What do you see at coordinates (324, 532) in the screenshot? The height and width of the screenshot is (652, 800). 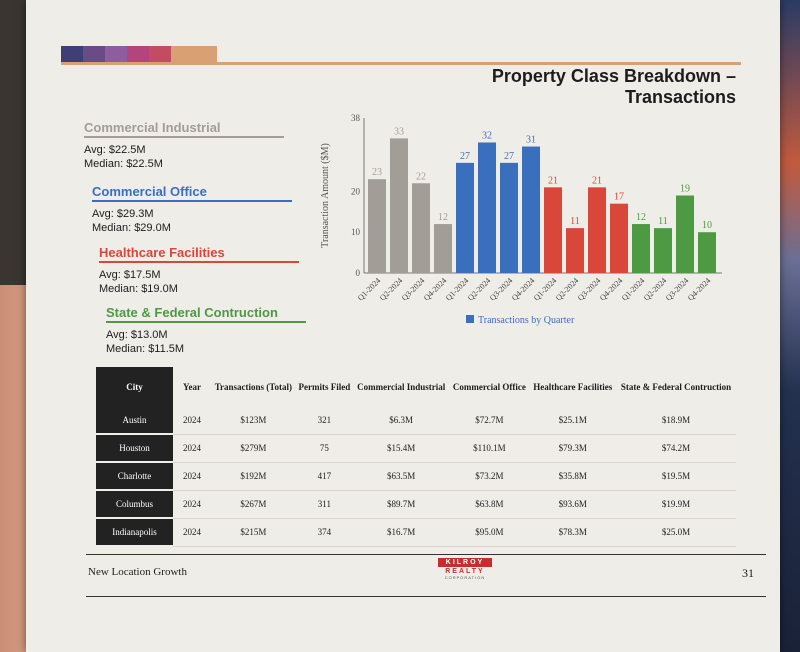 I see `cell-permits: 374` at bounding box center [324, 532].